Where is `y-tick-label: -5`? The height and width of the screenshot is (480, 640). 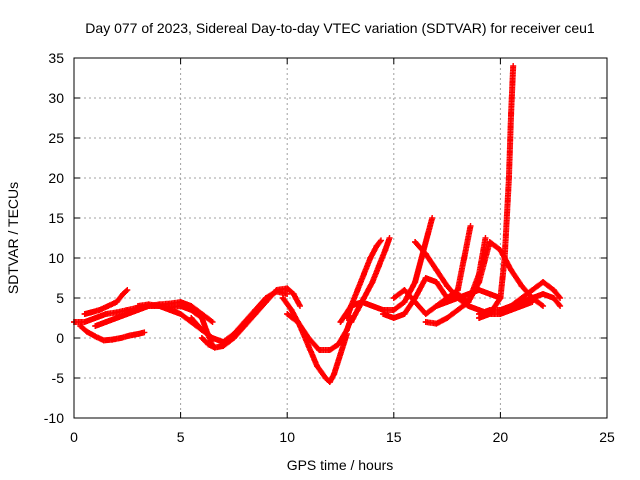
y-tick-label: -5 is located at coordinates (58, 378).